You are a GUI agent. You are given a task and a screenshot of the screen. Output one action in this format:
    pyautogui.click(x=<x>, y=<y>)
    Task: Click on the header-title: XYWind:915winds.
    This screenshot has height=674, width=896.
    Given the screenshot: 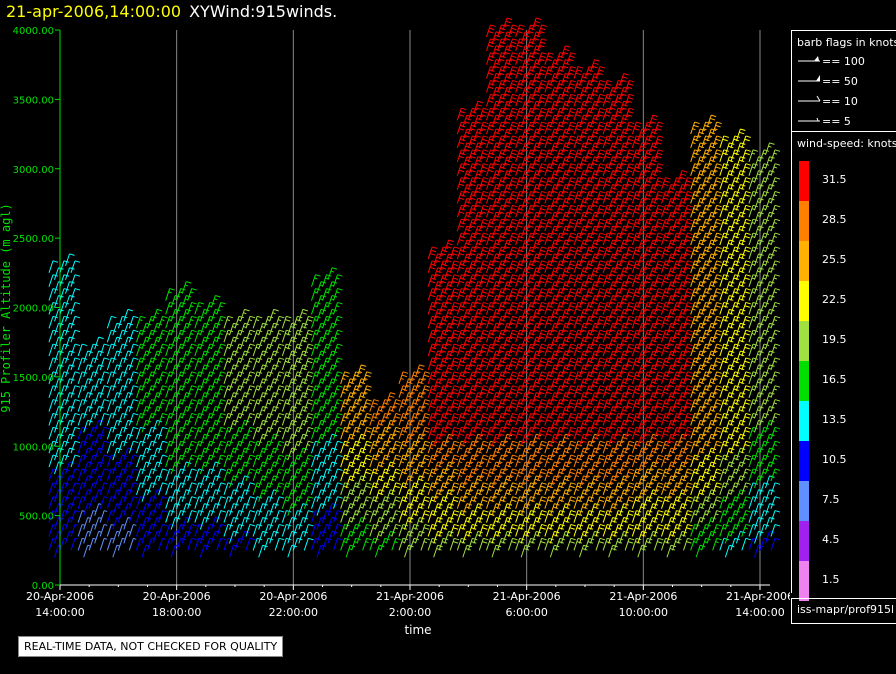 What is the action you would take?
    pyautogui.click(x=263, y=11)
    